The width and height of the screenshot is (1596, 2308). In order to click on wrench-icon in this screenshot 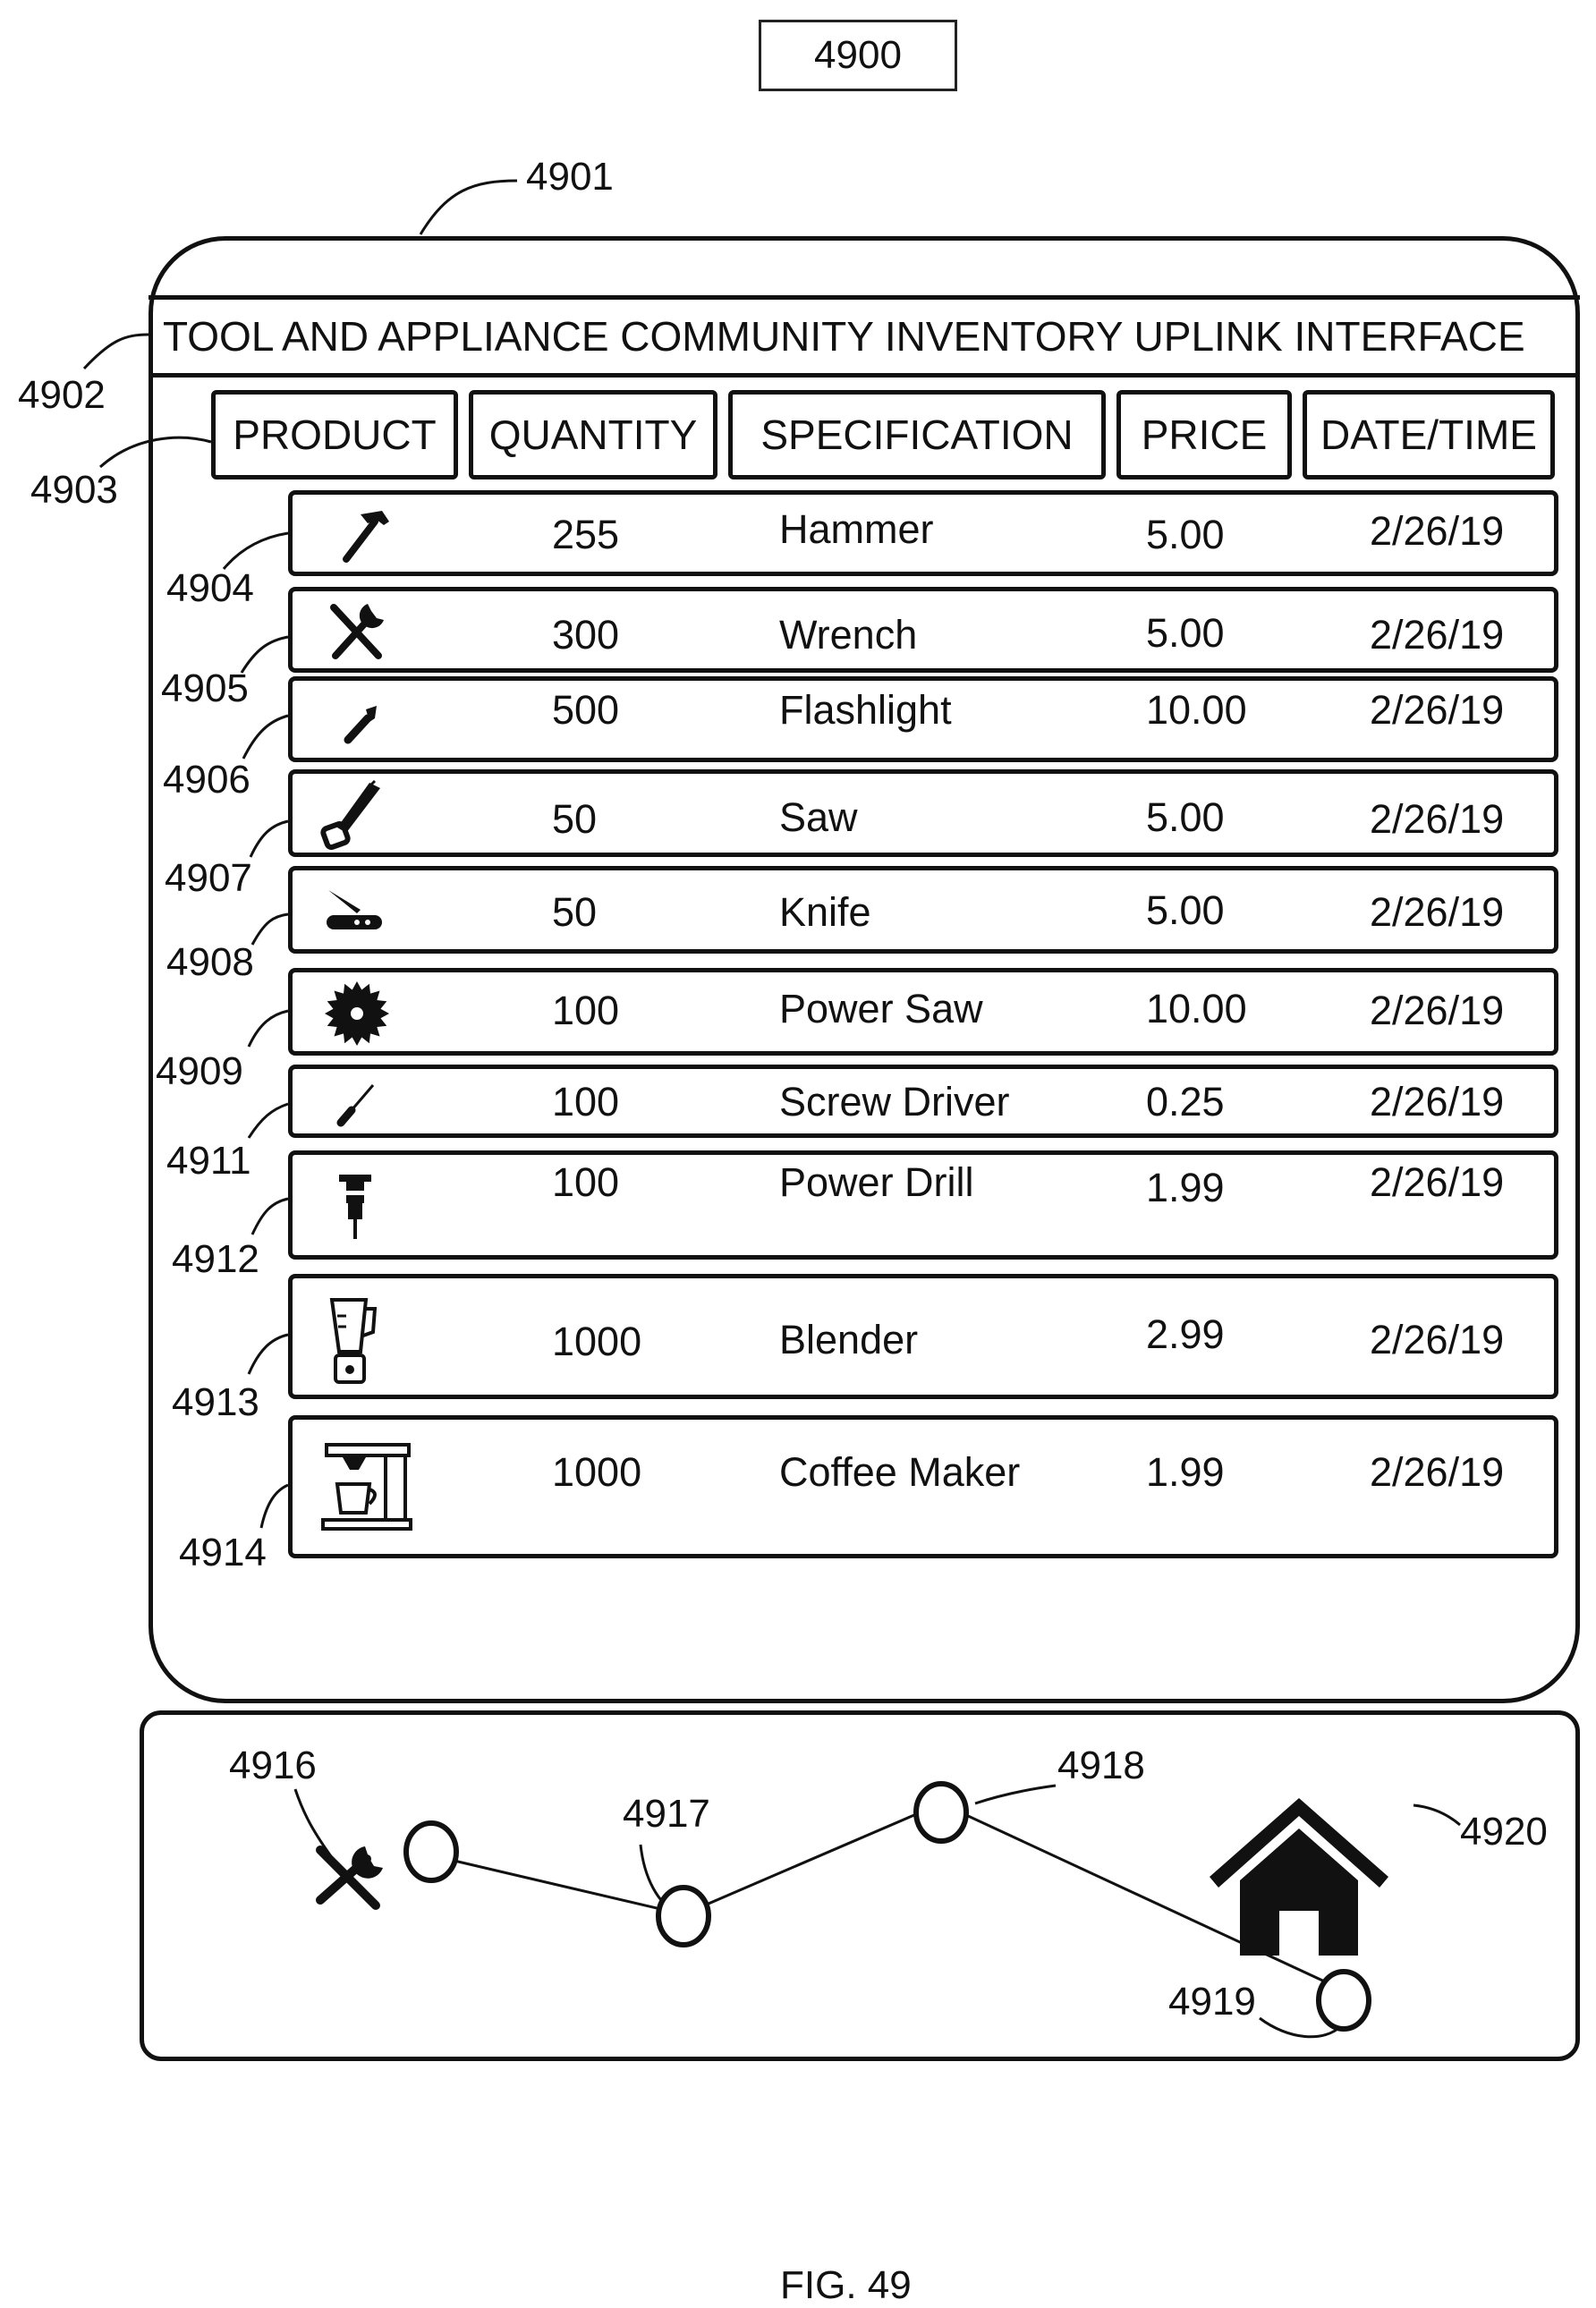, I will do `click(352, 1875)`.